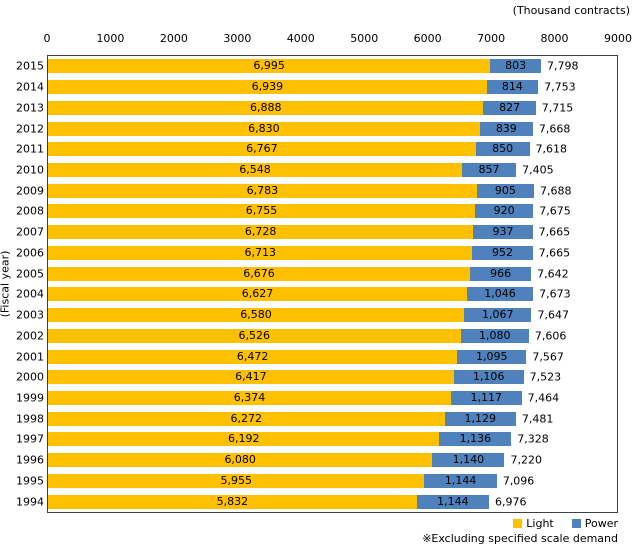 This screenshot has width=640, height=550. What do you see at coordinates (249, 397) in the screenshot?
I see `light-value-label: 6,374` at bounding box center [249, 397].